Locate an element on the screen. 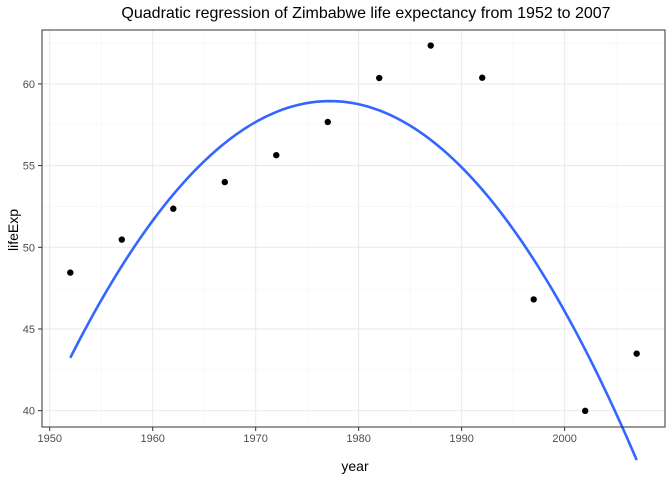 The width and height of the screenshot is (672, 480). x-axis: 1950 1960 1970 1980 1990 2000 is located at coordinates (307, 436).